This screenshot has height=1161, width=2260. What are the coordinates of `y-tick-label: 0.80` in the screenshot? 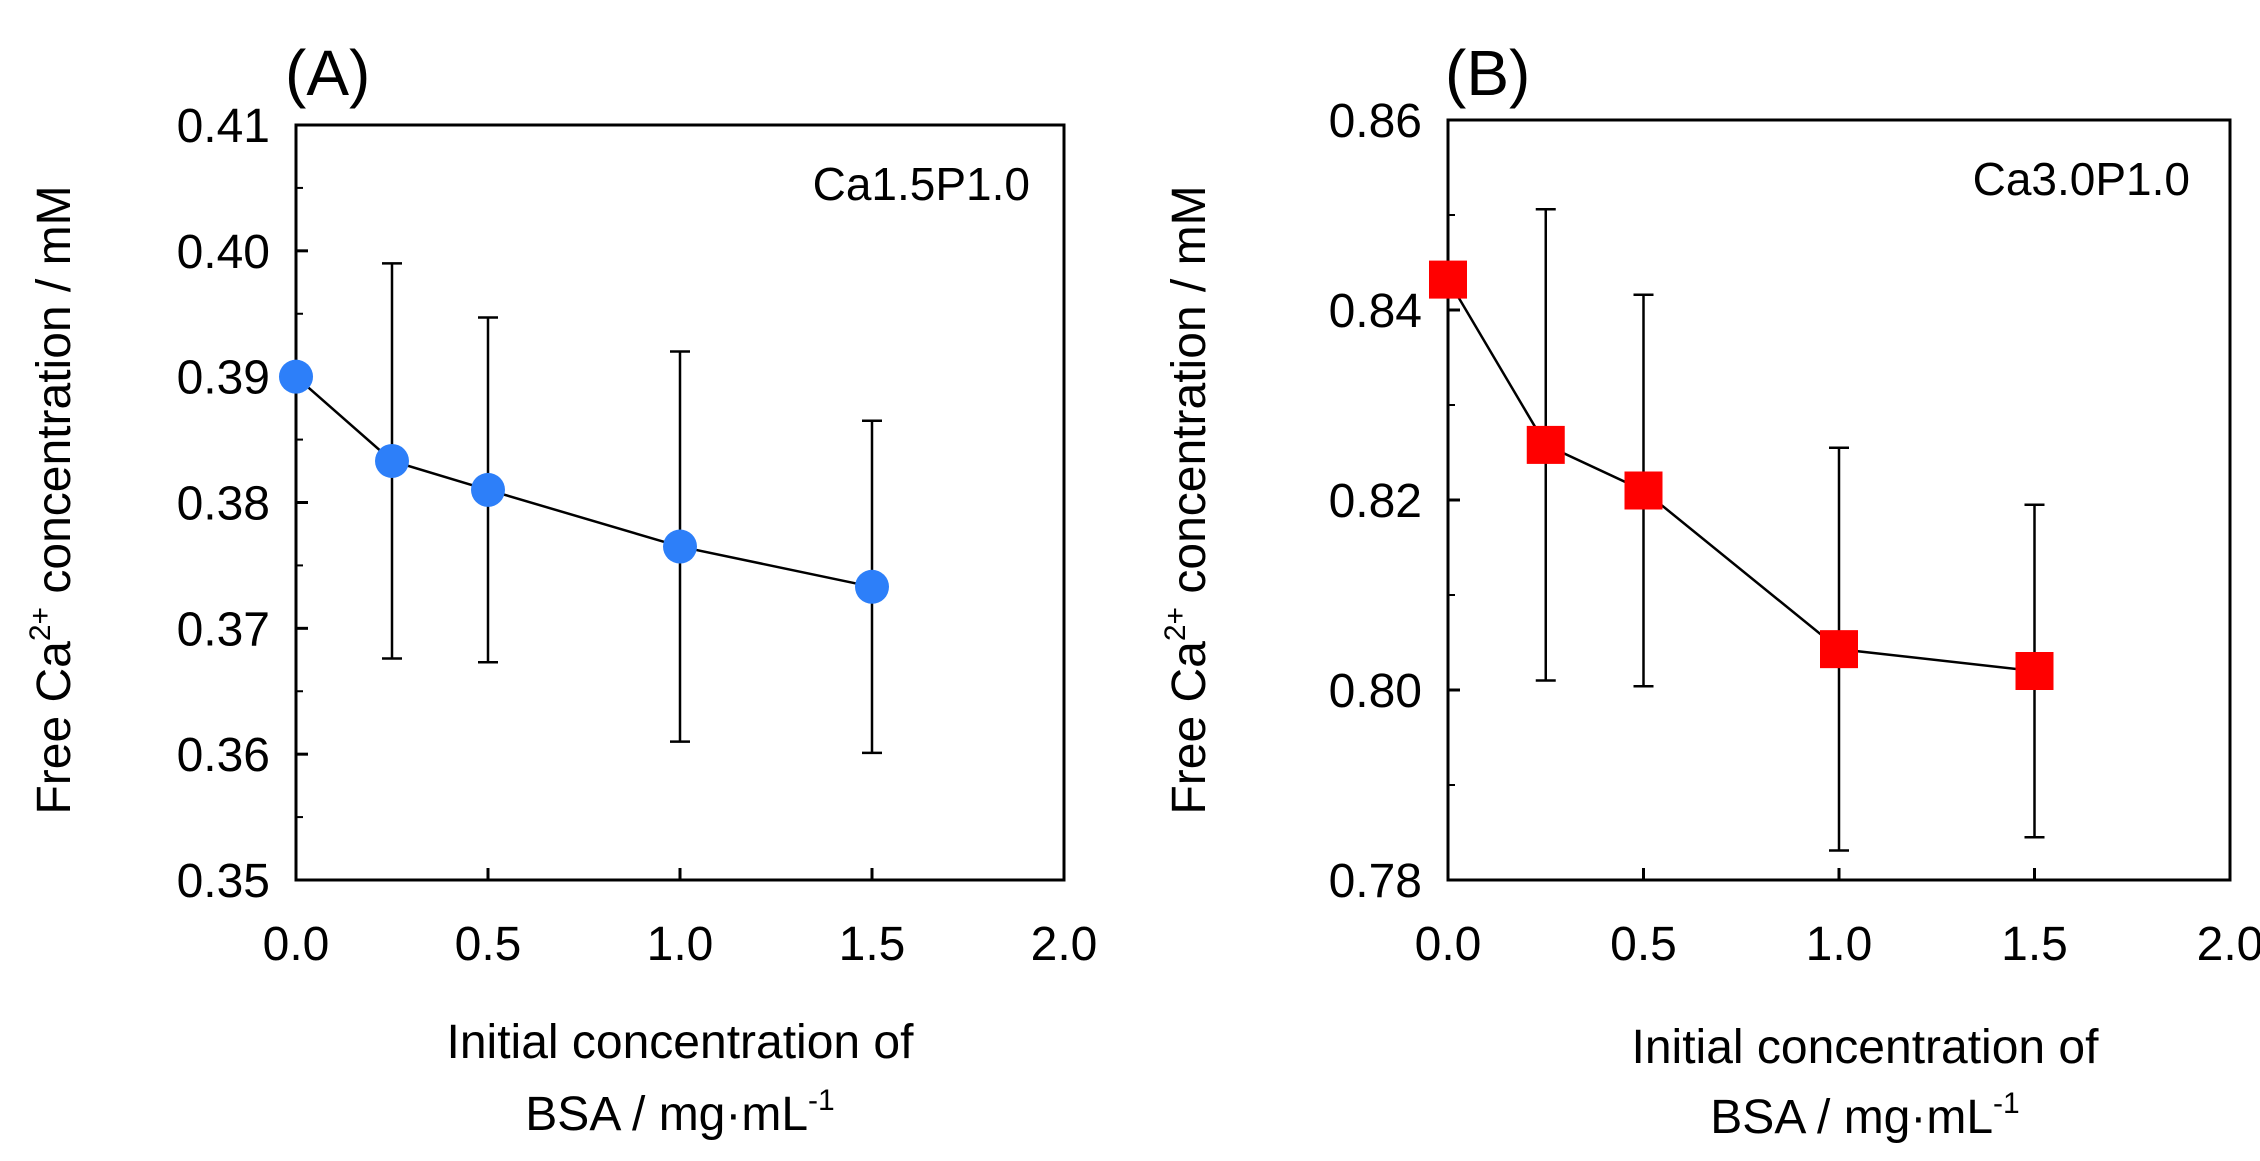 It's located at (1375, 691).